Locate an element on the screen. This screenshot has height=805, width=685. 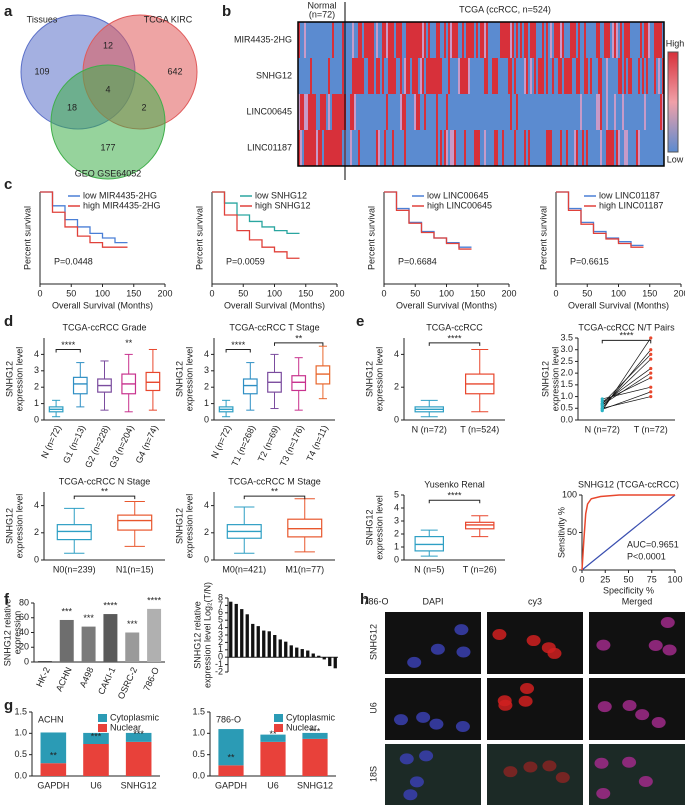
column-label: cy3 is located at coordinates (535, 601).